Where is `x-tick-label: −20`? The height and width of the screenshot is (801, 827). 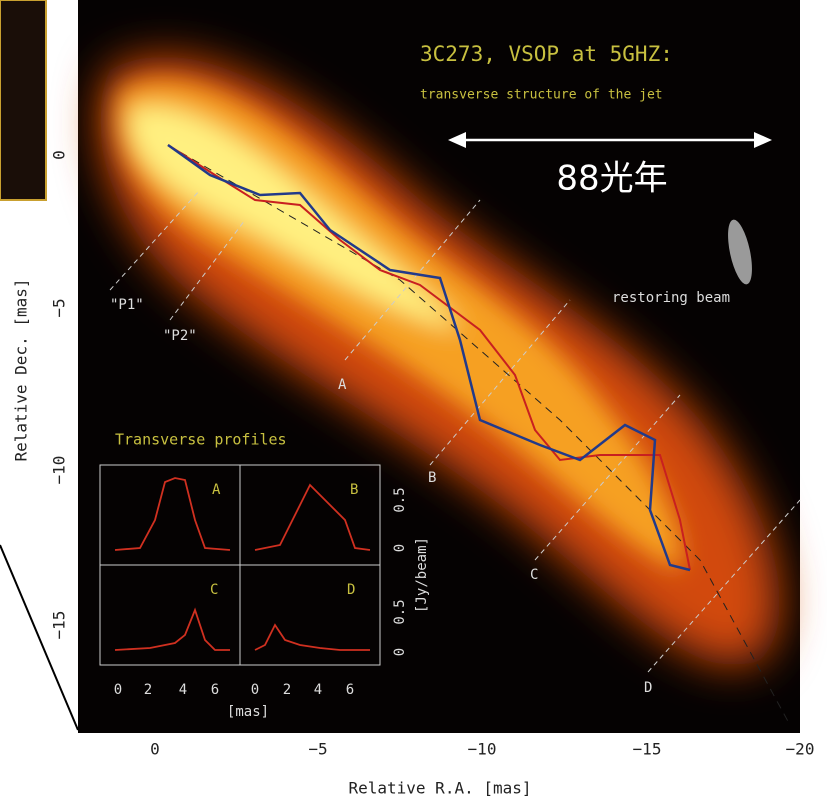
x-tick-label: −20 is located at coordinates (800, 749).